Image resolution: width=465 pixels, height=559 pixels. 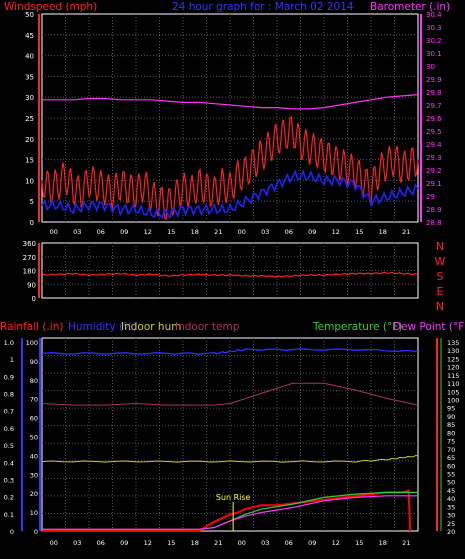 What do you see at coordinates (207, 327) in the screenshot?
I see `indoor-temp-label: Indoor temp` at bounding box center [207, 327].